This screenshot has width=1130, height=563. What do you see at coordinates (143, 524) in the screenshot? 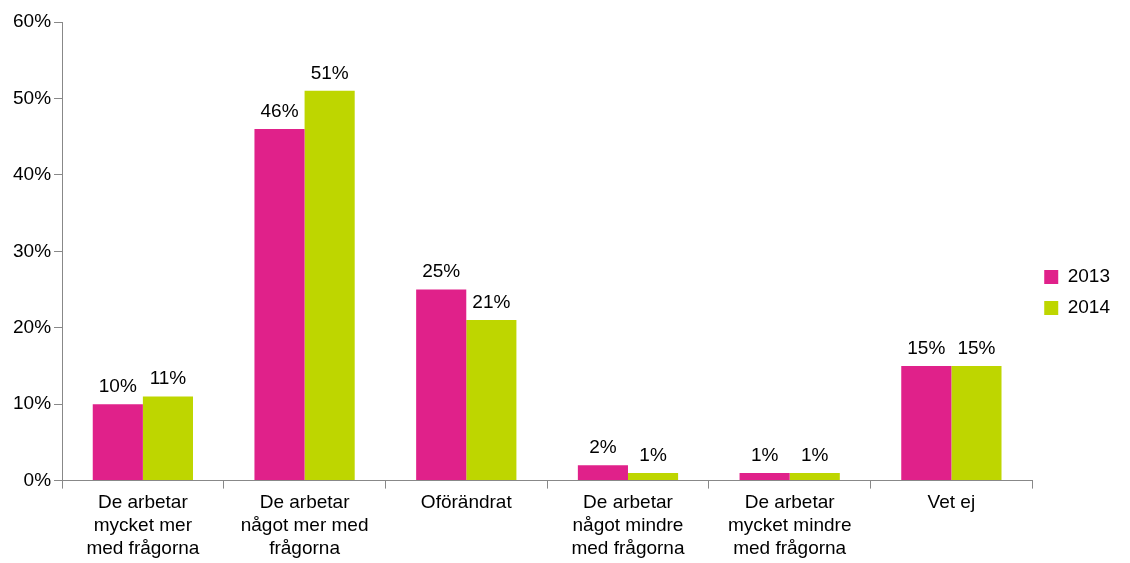
I see `x-tick-label: De arbetar mycket mer med frågorna` at bounding box center [143, 524].